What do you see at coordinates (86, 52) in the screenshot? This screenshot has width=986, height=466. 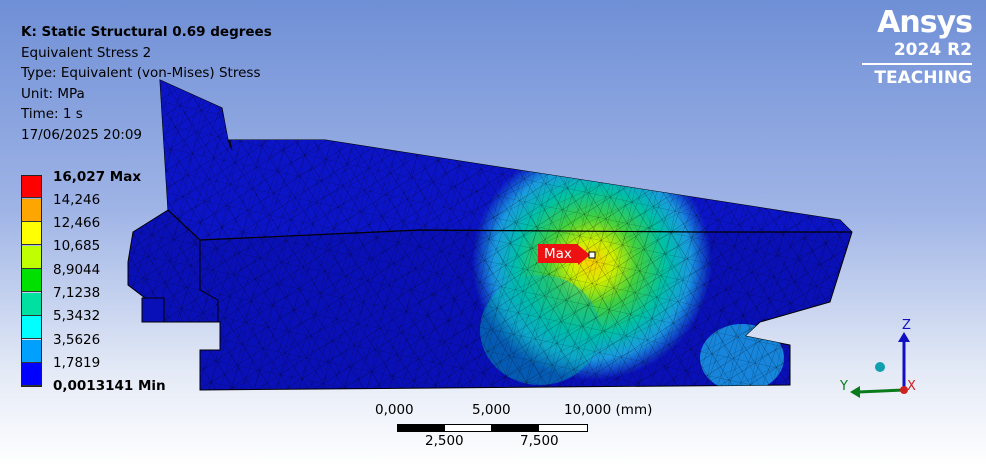 I see `result-name: Equivalent Stress 2` at bounding box center [86, 52].